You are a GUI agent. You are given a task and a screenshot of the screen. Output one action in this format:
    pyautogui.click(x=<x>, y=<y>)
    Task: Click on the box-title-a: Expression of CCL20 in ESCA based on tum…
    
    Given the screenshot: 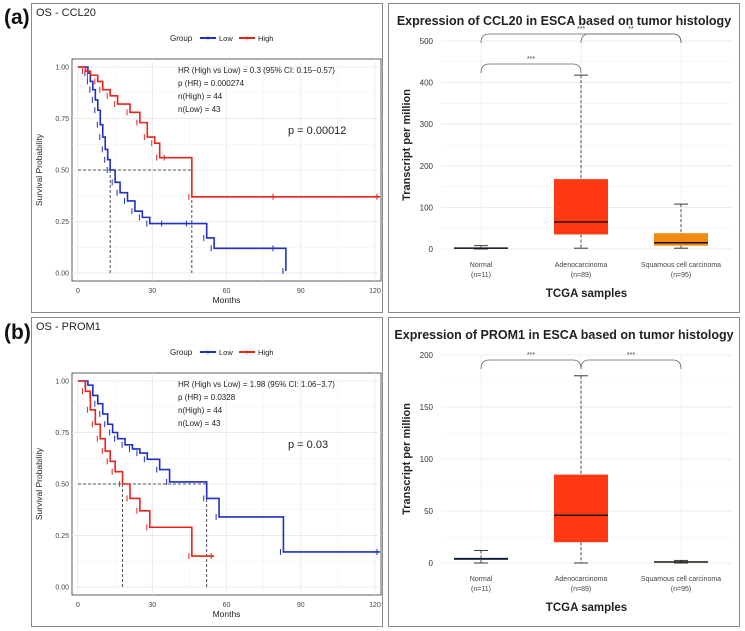 What is the action you would take?
    pyautogui.click(x=564, y=21)
    